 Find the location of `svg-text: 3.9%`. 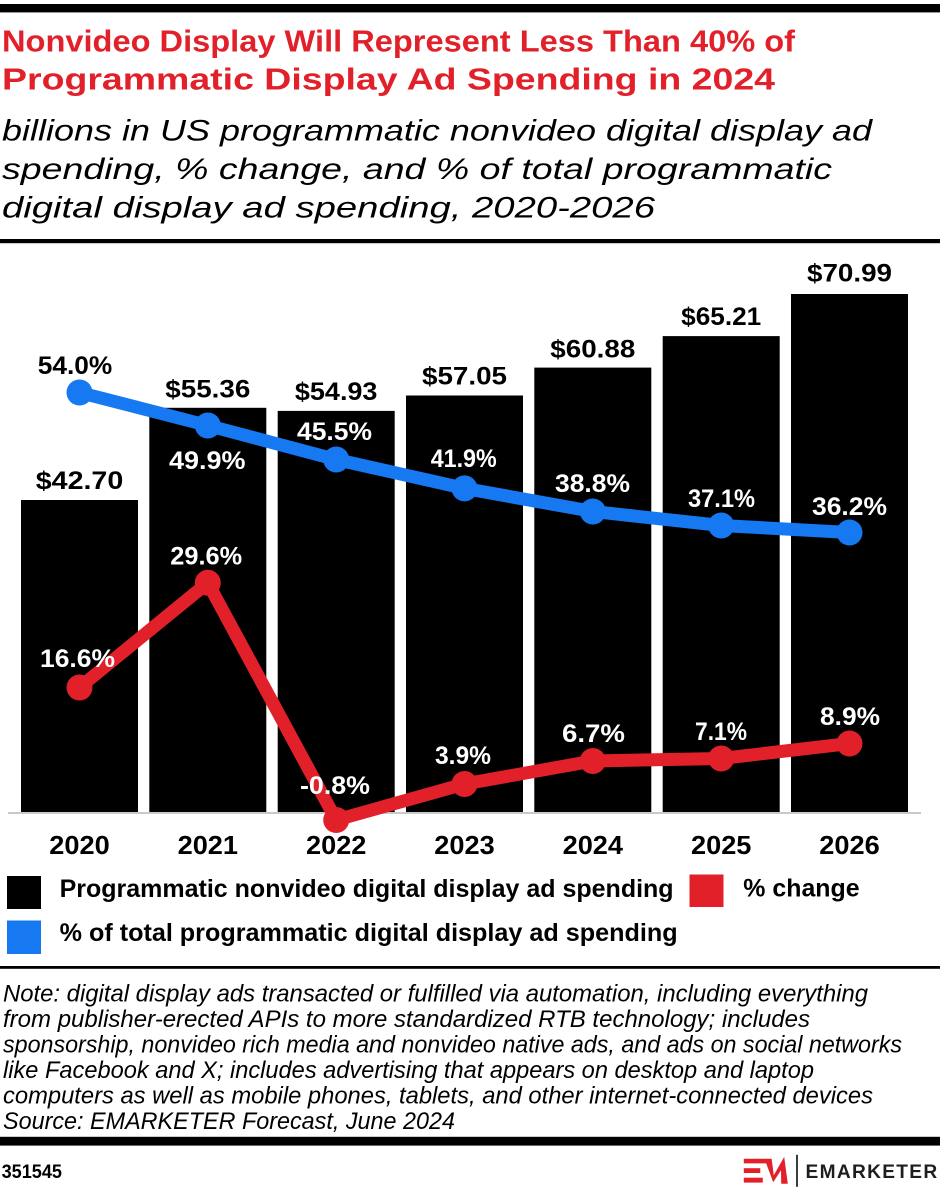

svg-text: 3.9% is located at coordinates (463, 756).